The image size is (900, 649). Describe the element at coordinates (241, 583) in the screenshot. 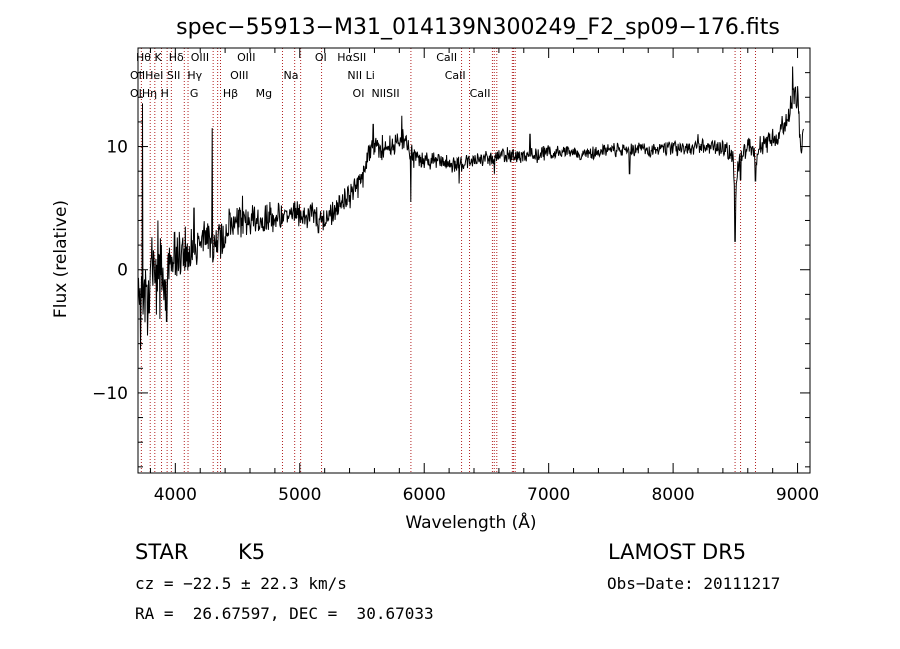

I see `redshift-velocity: cz = −22.5 ± 22.3 km/s` at that location.